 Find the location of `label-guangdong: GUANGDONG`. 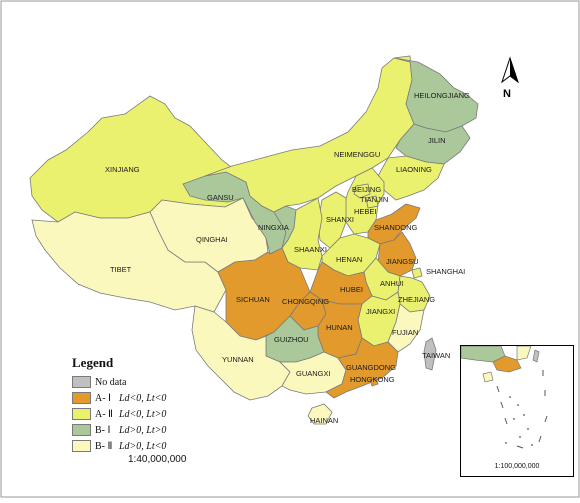

label-guangdong: GUANGDONG is located at coordinates (371, 367).